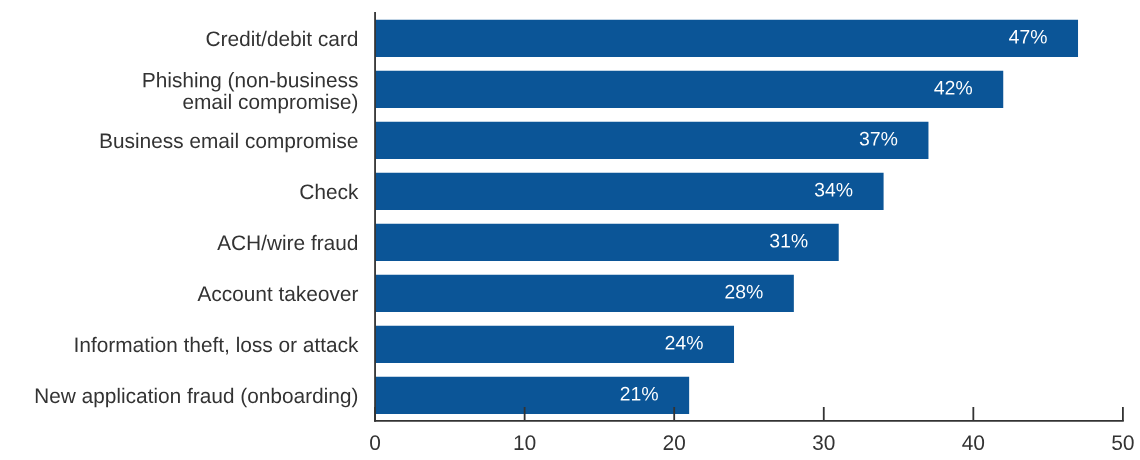 This screenshot has width=1140, height=460. I want to click on data-label: 42%, so click(953, 87).